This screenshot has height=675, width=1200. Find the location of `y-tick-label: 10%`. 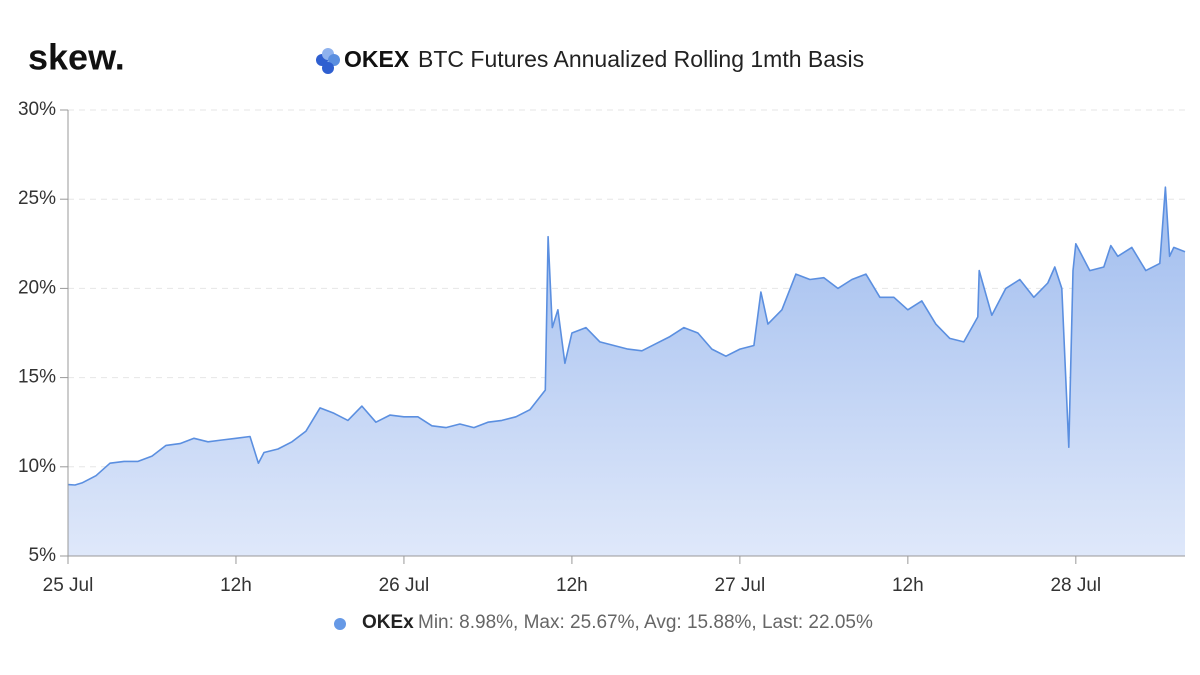

y-tick-label: 10% is located at coordinates (37, 466).